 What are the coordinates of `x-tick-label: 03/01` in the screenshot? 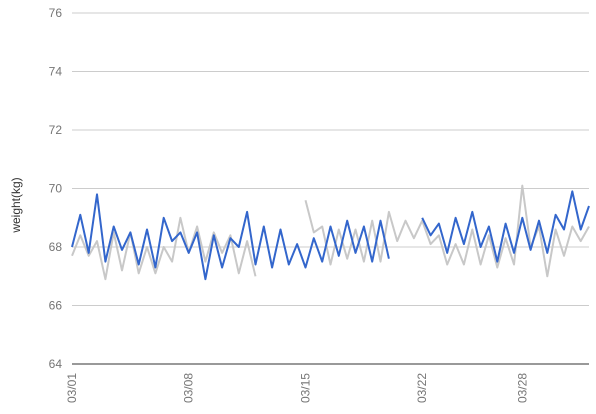 It's located at (72, 388).